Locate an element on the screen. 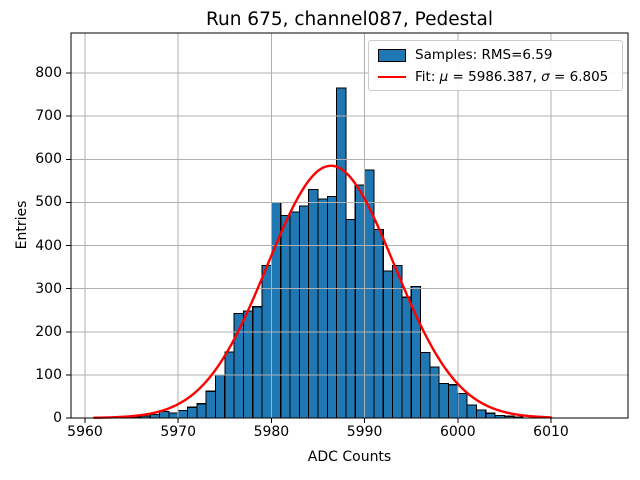  x-tick-label: 6000 is located at coordinates (457, 432).